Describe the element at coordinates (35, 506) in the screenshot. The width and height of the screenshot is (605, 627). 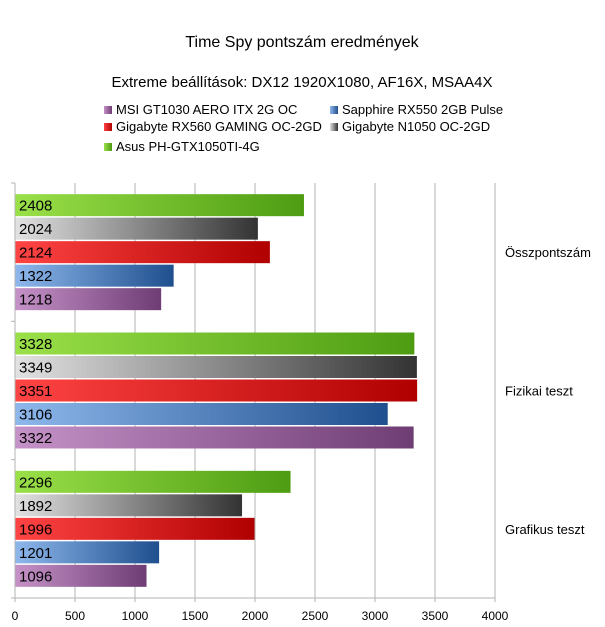
I see `data-label: 1892` at that location.